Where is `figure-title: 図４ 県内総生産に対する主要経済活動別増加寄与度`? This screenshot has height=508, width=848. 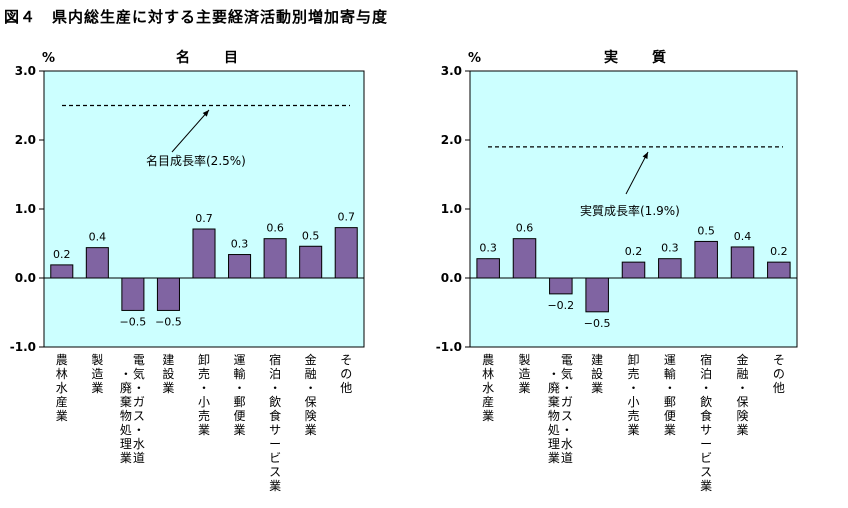
figure-title: 図４ 県内総生産に対する主要経済活動別増加寄与度 is located at coordinates (196, 17).